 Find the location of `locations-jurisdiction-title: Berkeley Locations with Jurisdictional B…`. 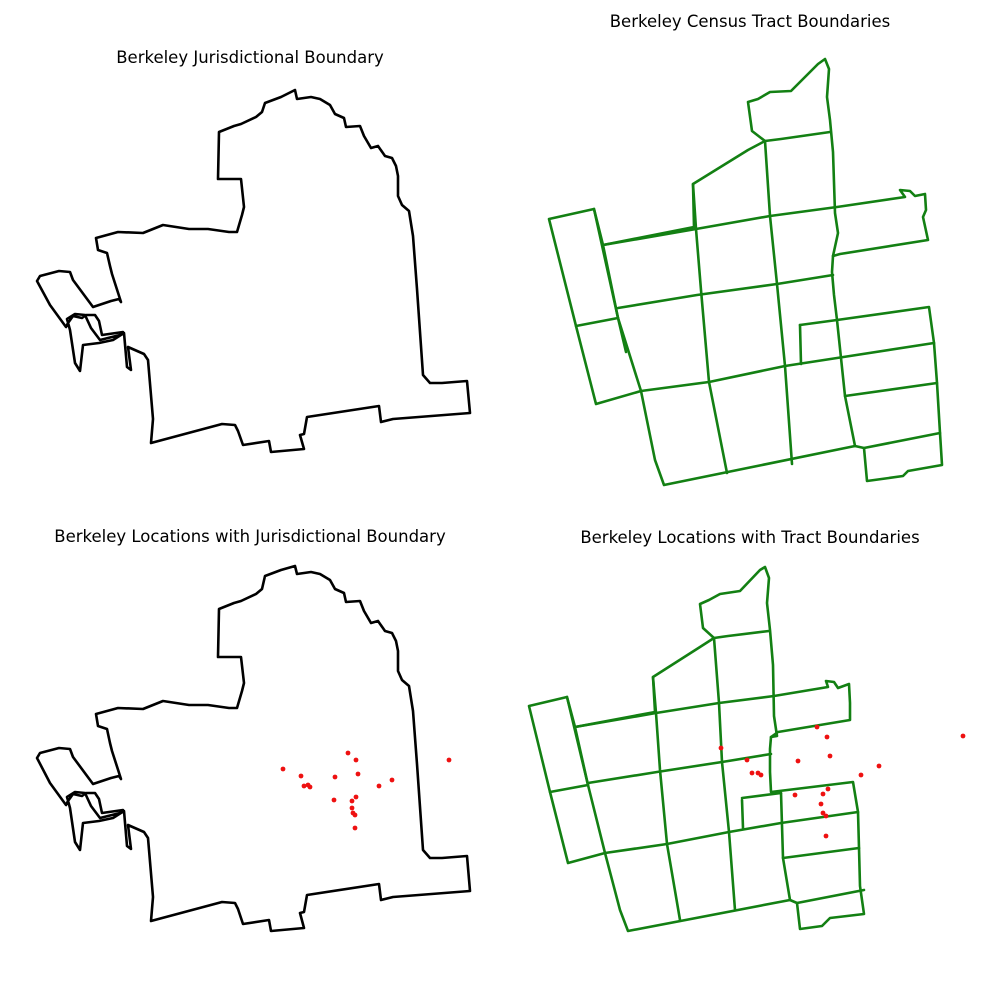

locations-jurisdiction-title: Berkeley Locations with Jurisdictional B… is located at coordinates (250, 536).